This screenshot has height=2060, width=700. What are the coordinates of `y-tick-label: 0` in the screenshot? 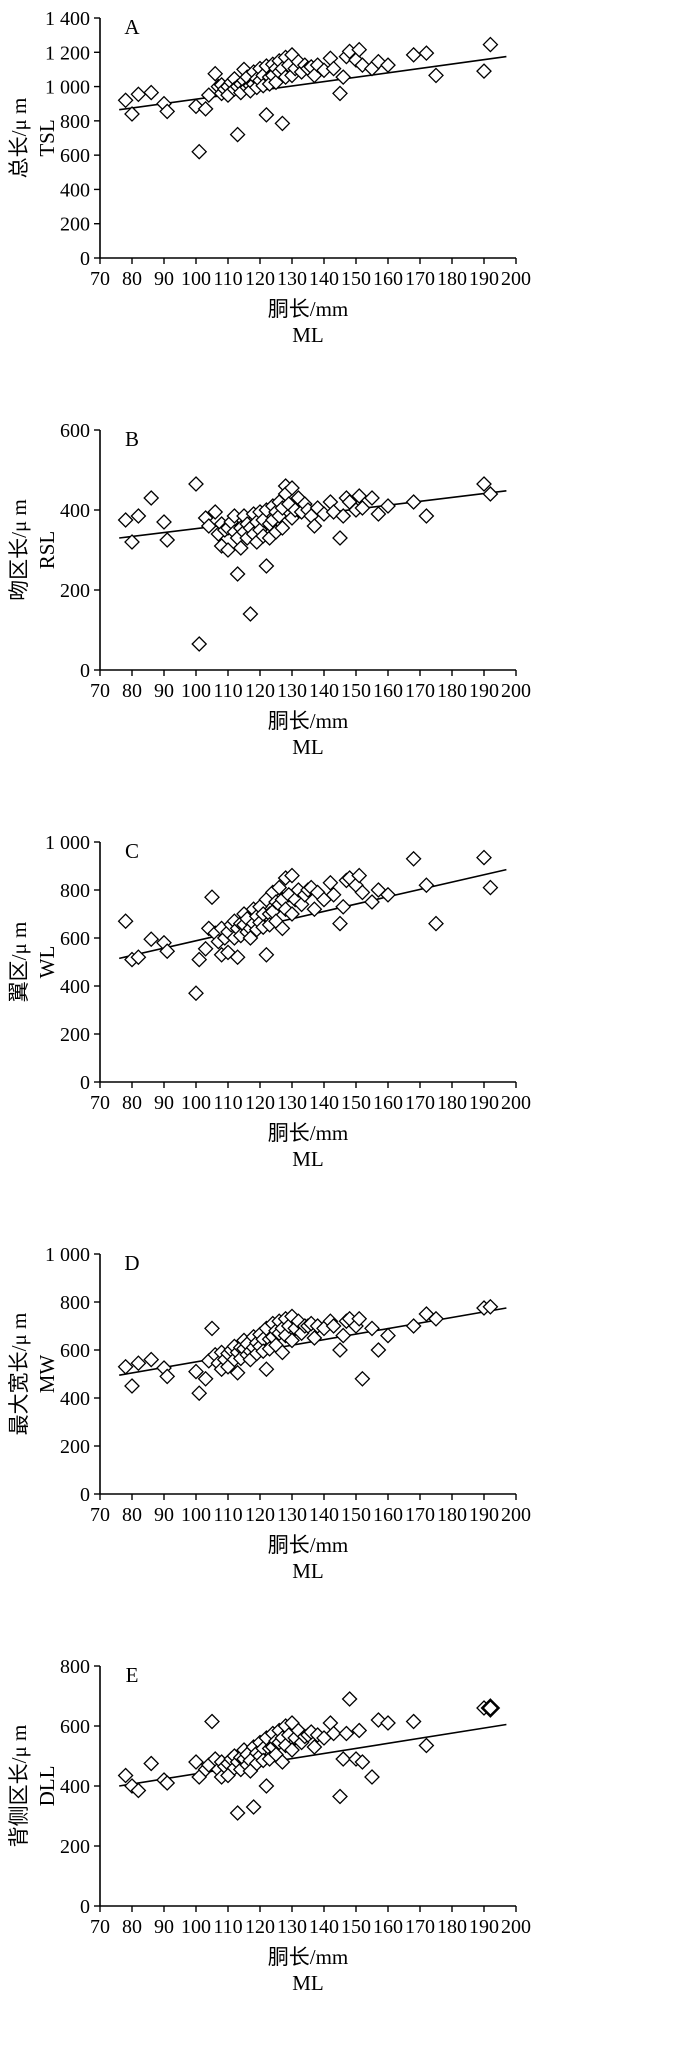 It's located at (85, 671).